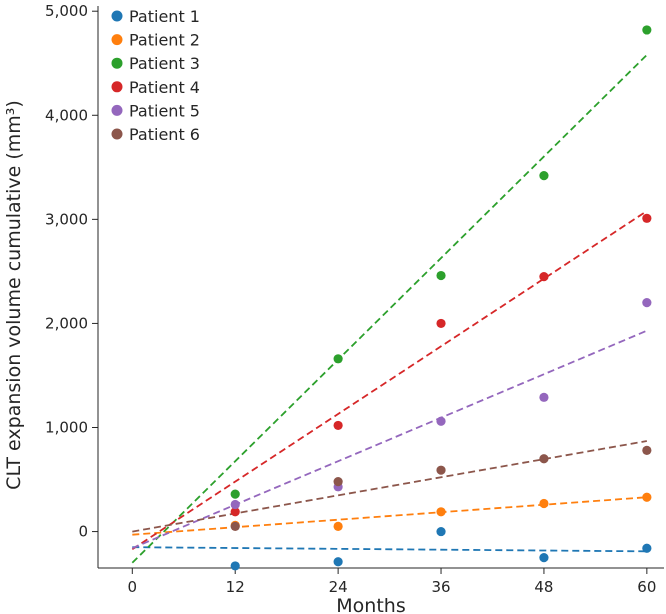 This screenshot has width=666, height=614. What do you see at coordinates (66, 428) in the screenshot?
I see `y-tick-label: 1,000` at bounding box center [66, 428].